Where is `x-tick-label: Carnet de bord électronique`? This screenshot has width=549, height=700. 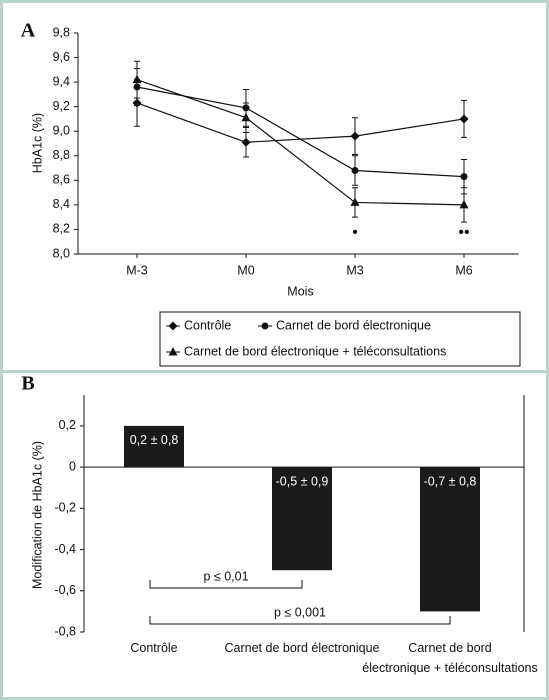 x-tick-label: Carnet de bord électronique is located at coordinates (302, 648).